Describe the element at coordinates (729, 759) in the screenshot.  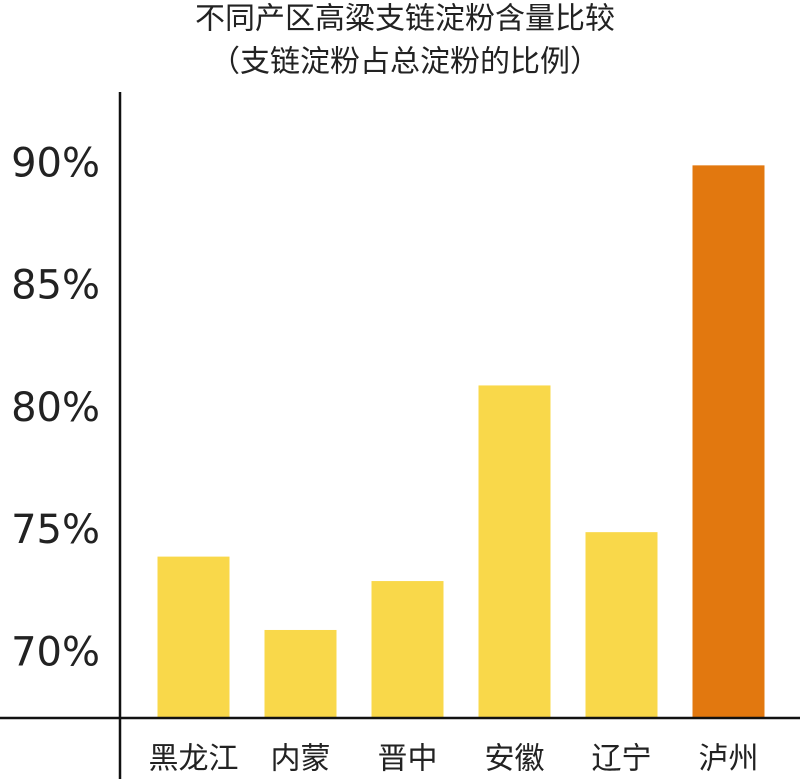
I see `x-tick-label: 泸州` at that location.